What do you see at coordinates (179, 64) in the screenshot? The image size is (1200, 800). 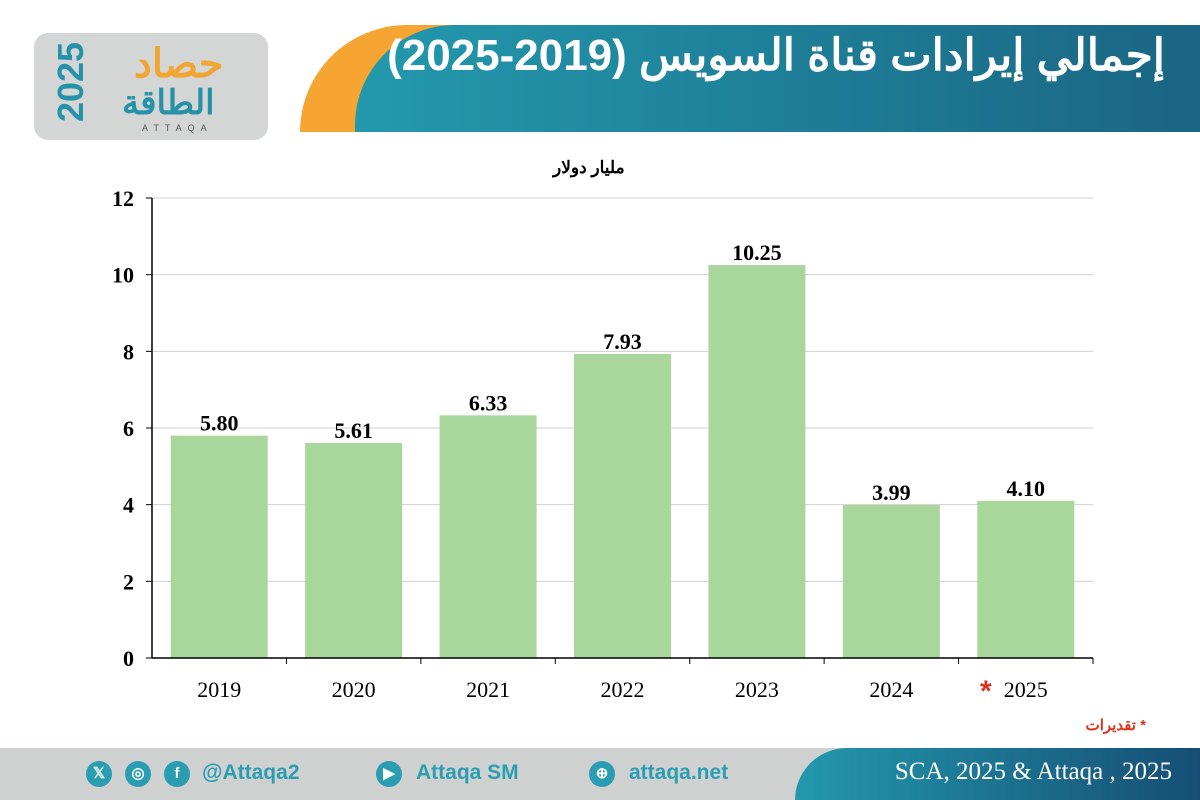 I see `logo-line1: حصاد` at bounding box center [179, 64].